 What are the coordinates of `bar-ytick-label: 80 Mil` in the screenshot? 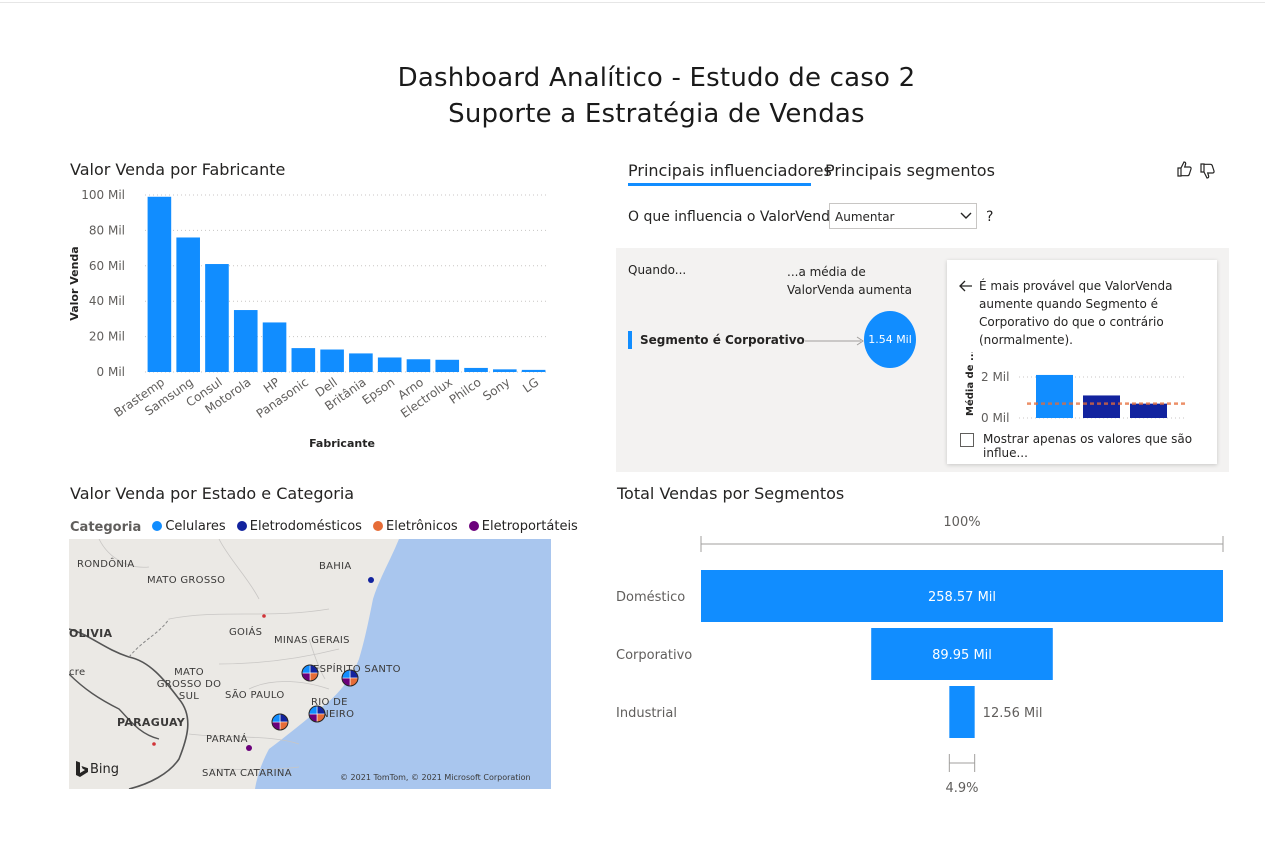 It's located at (107, 230).